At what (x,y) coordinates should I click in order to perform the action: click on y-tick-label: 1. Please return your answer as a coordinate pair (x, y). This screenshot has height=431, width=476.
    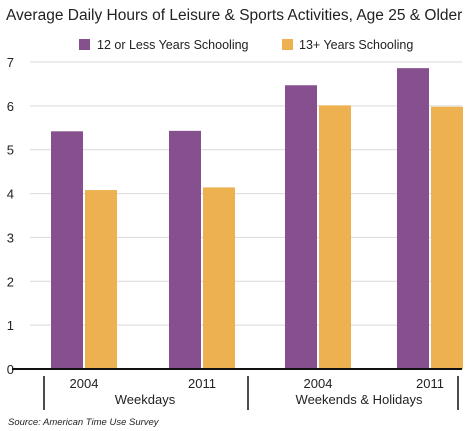
    Looking at the image, I should click on (10, 325).